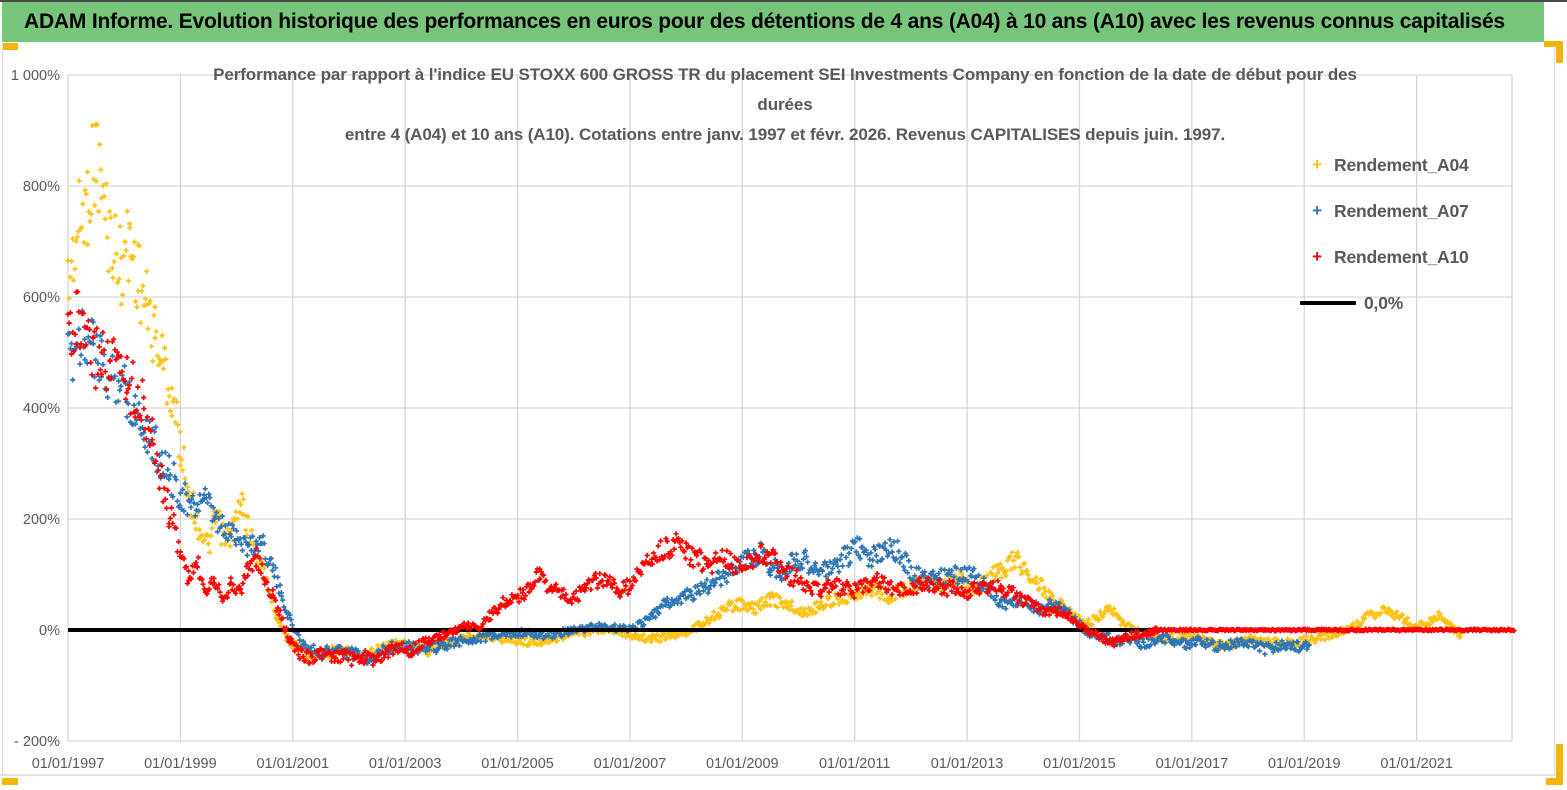 The width and height of the screenshot is (1567, 790). I want to click on legend-item-rendement-a07: + Rendement_A07, so click(1425, 211).